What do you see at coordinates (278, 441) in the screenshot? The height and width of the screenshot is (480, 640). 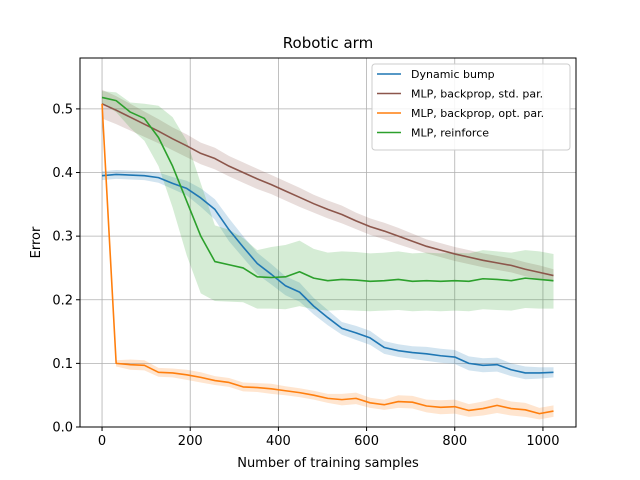 I see `x-tick-label: 400` at bounding box center [278, 441].